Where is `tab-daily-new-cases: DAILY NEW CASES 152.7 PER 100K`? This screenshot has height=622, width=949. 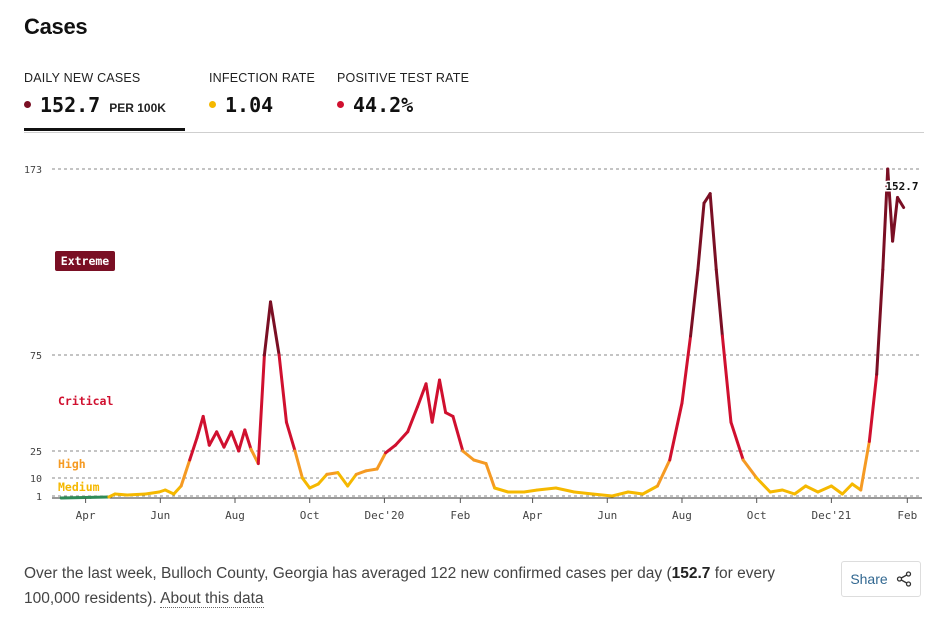
tab-daily-new-cases: DAILY NEW CASES 152.7 PER 100K is located at coordinates (104, 99).